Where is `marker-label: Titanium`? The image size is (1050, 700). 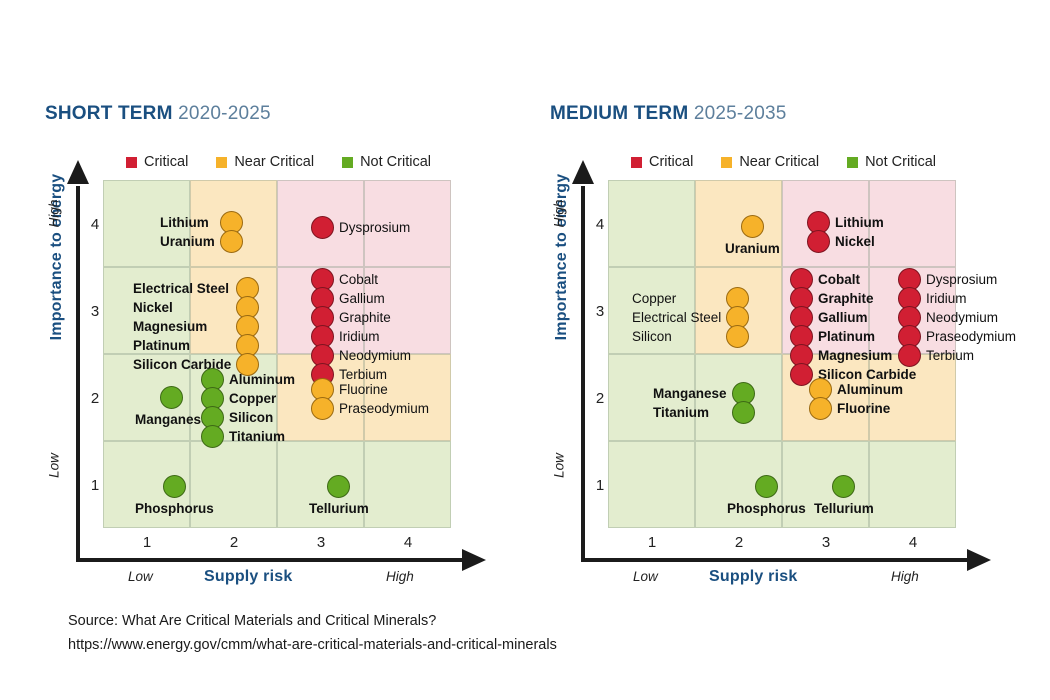
marker-label: Titanium is located at coordinates (257, 436).